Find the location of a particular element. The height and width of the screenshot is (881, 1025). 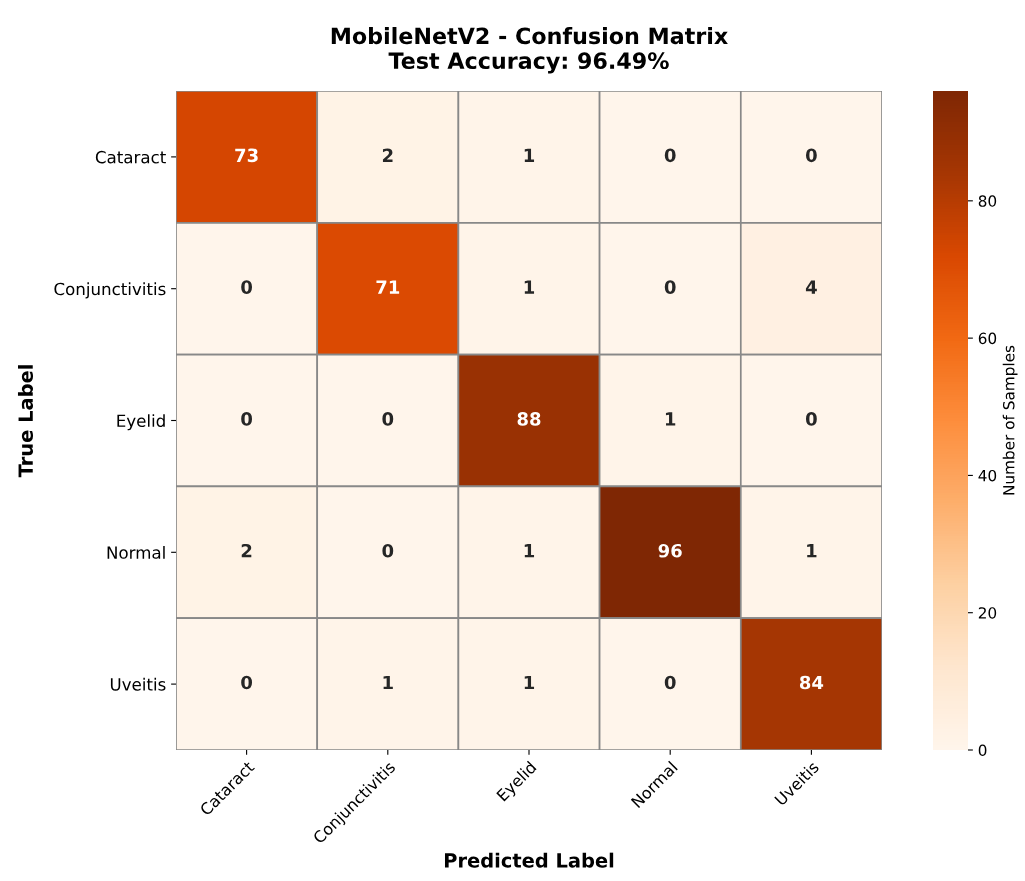

data-label: 71 is located at coordinates (388, 287).